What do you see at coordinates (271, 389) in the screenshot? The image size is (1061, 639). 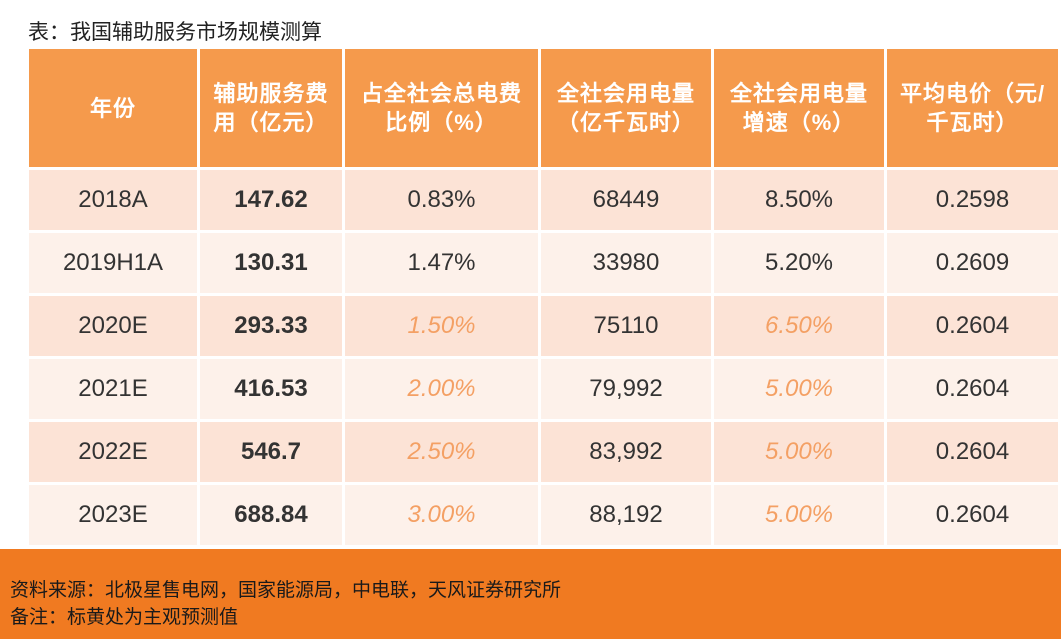 I see `cell-ancillary-cost: 416.53` at bounding box center [271, 389].